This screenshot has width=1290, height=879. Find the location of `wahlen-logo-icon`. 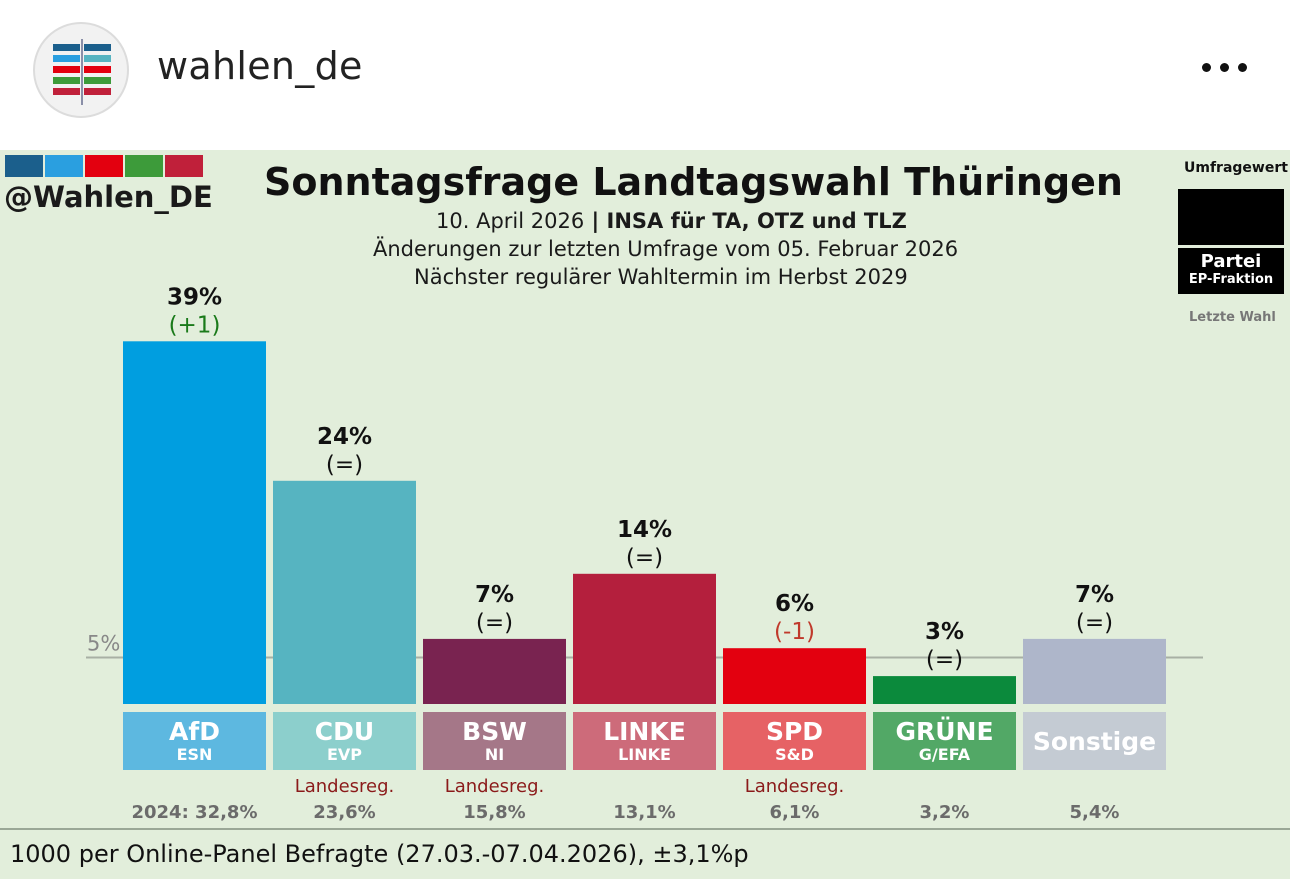

wahlen-logo-icon is located at coordinates (82, 72).